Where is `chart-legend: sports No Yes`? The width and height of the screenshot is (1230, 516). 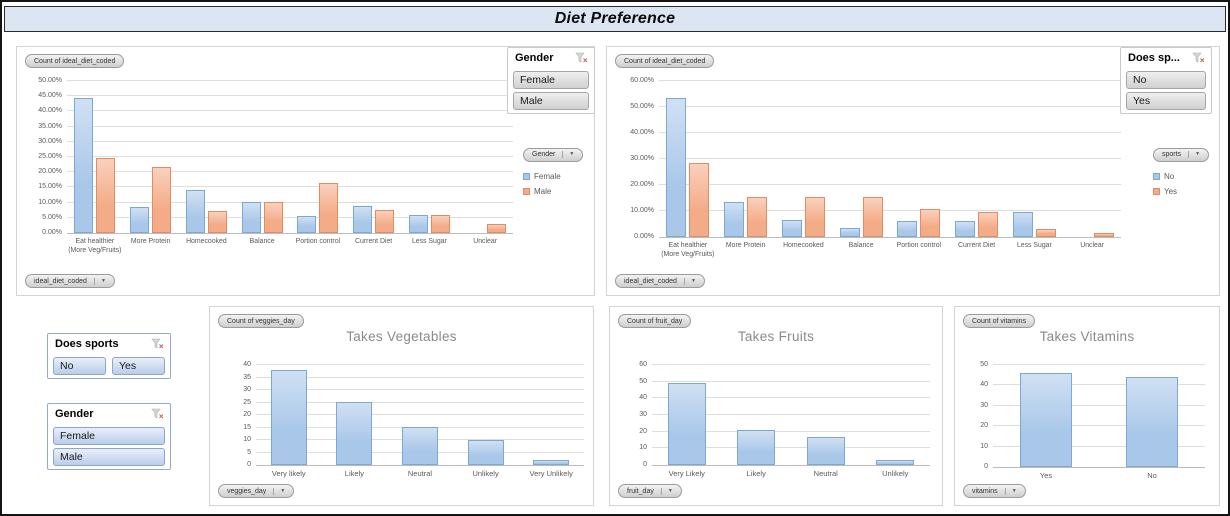
chart-legend: sports No Yes is located at coordinates (1185, 169).